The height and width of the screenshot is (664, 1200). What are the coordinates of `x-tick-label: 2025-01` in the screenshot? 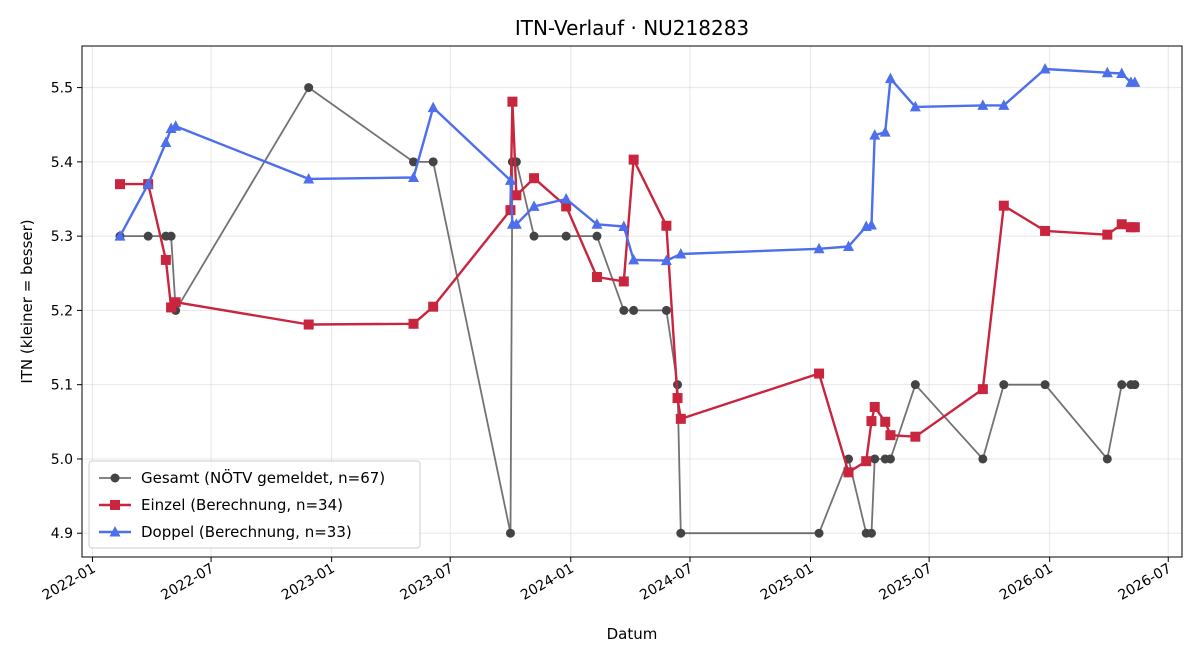 It's located at (787, 582).